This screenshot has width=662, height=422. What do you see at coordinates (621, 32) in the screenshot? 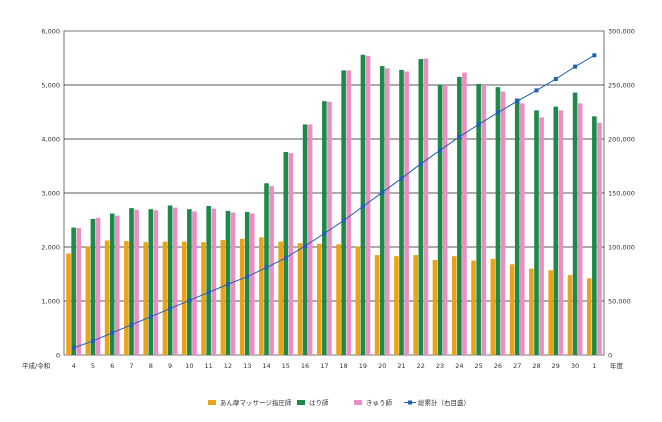
I see `y-right-tick-label: 300,000` at bounding box center [621, 32].